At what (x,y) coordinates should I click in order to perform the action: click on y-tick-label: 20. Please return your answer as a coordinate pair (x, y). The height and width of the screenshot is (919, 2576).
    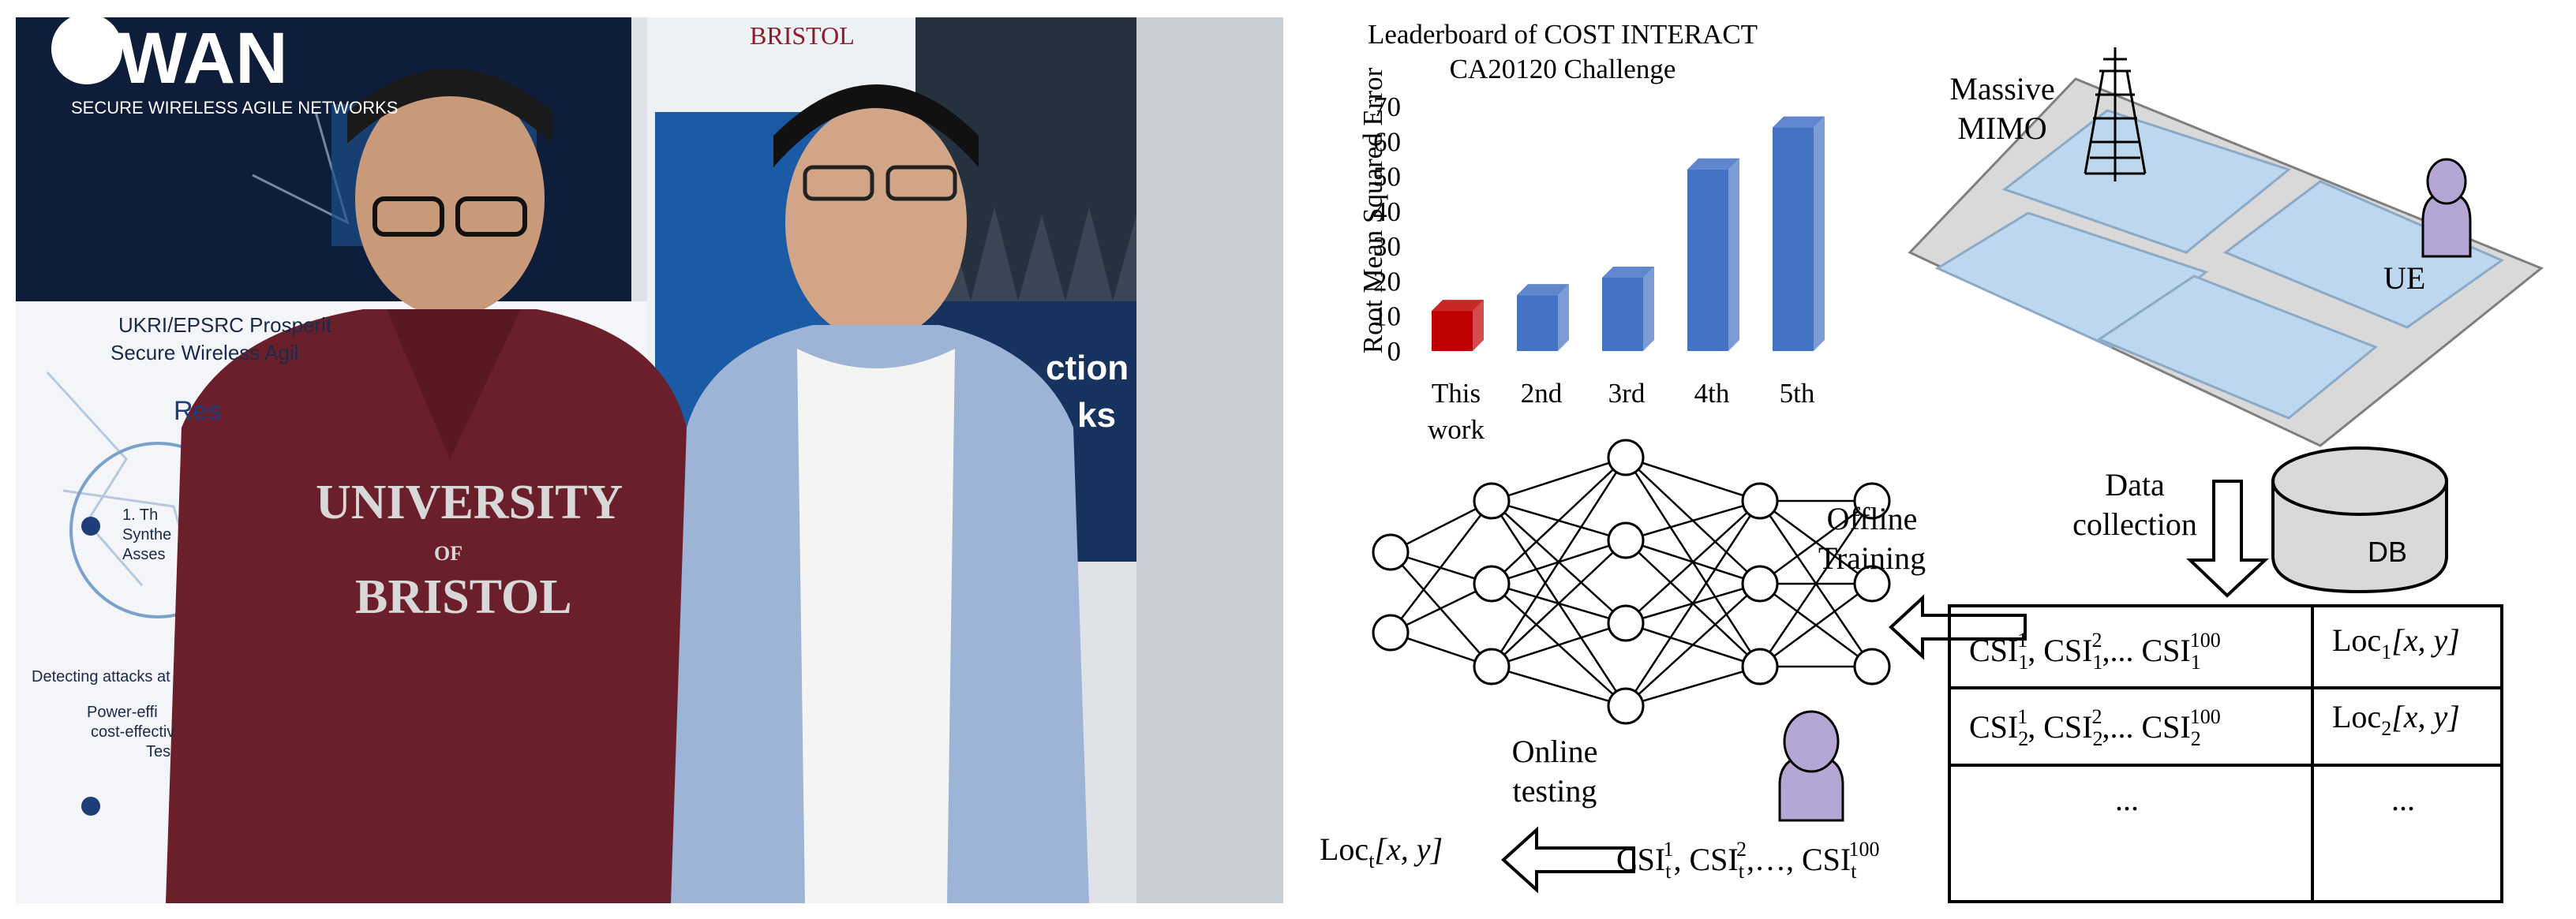
    Looking at the image, I should click on (1387, 281).